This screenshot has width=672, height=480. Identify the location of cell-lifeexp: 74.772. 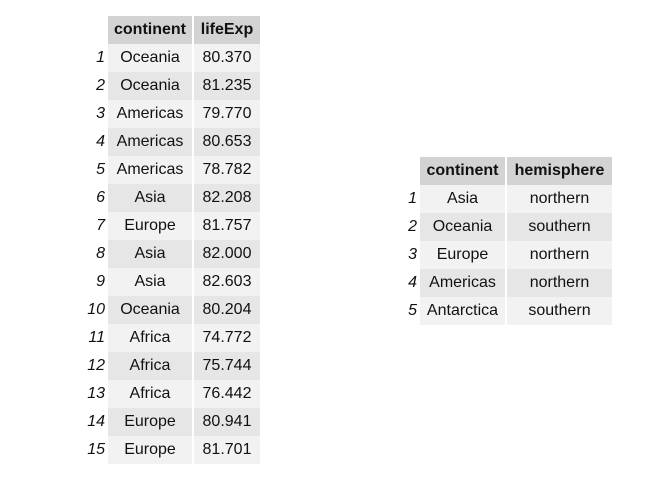
(227, 338).